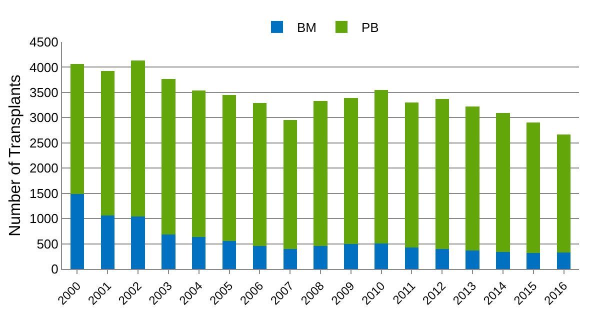 The height and width of the screenshot is (320, 593). Describe the element at coordinates (43, 142) in the screenshot. I see `y-tick-label: 2500` at that location.